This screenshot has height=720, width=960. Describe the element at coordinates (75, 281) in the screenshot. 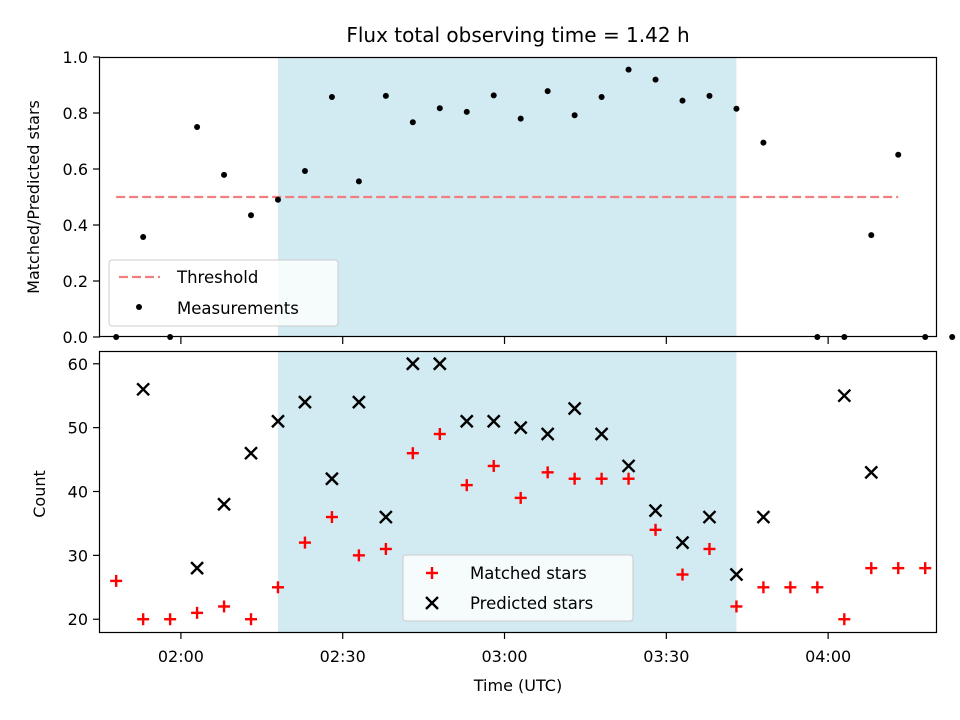

I see `top-y-tick-label: 0.2` at that location.